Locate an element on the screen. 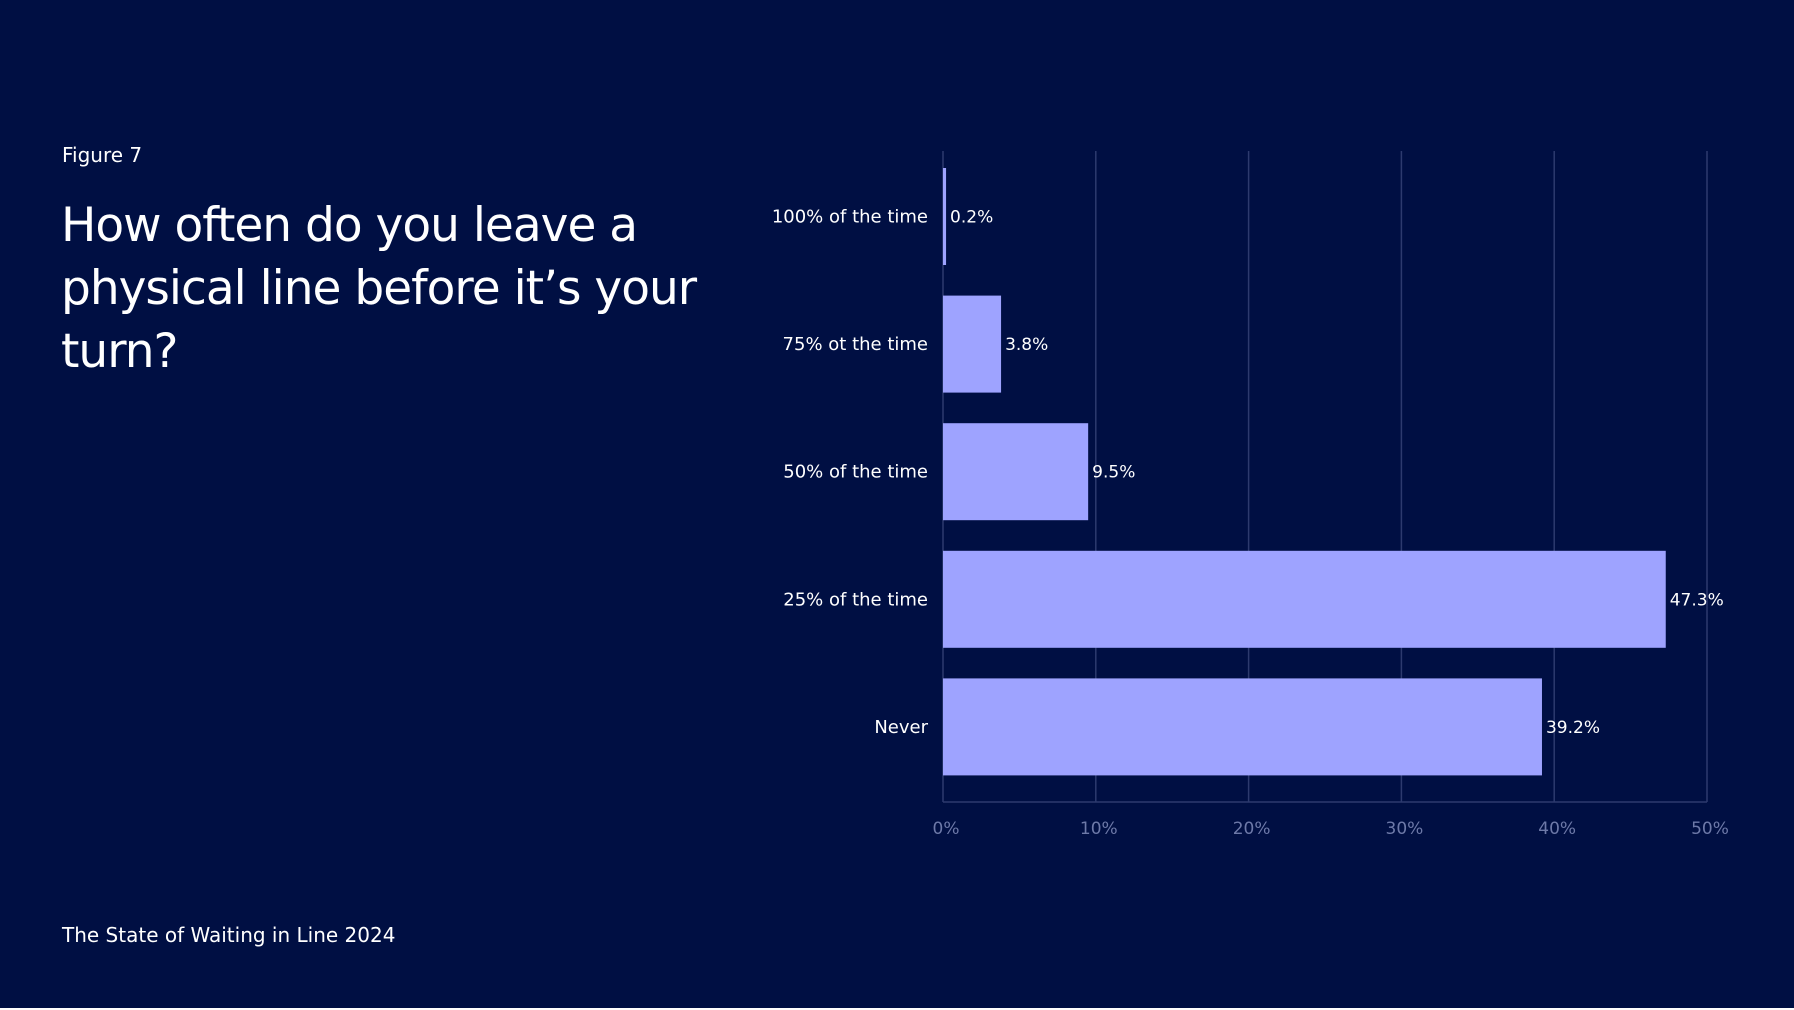 The width and height of the screenshot is (1794, 1010). value-label: 9.5% is located at coordinates (1113, 473).